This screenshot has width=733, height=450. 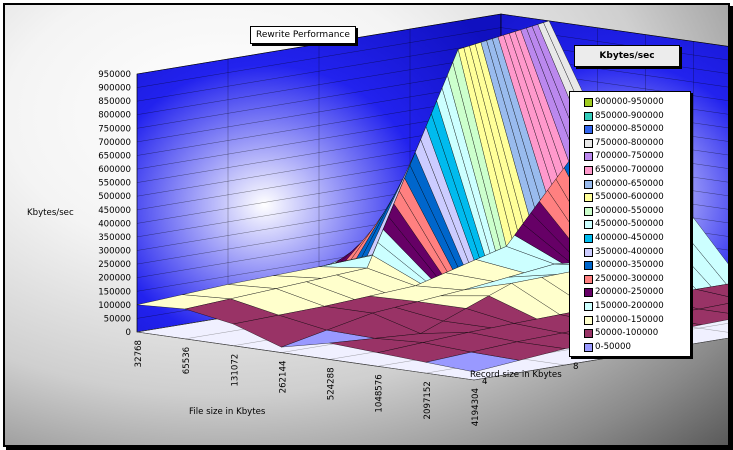 What do you see at coordinates (613, 346) in the screenshot?
I see `legend-label: 0-50000` at bounding box center [613, 346].